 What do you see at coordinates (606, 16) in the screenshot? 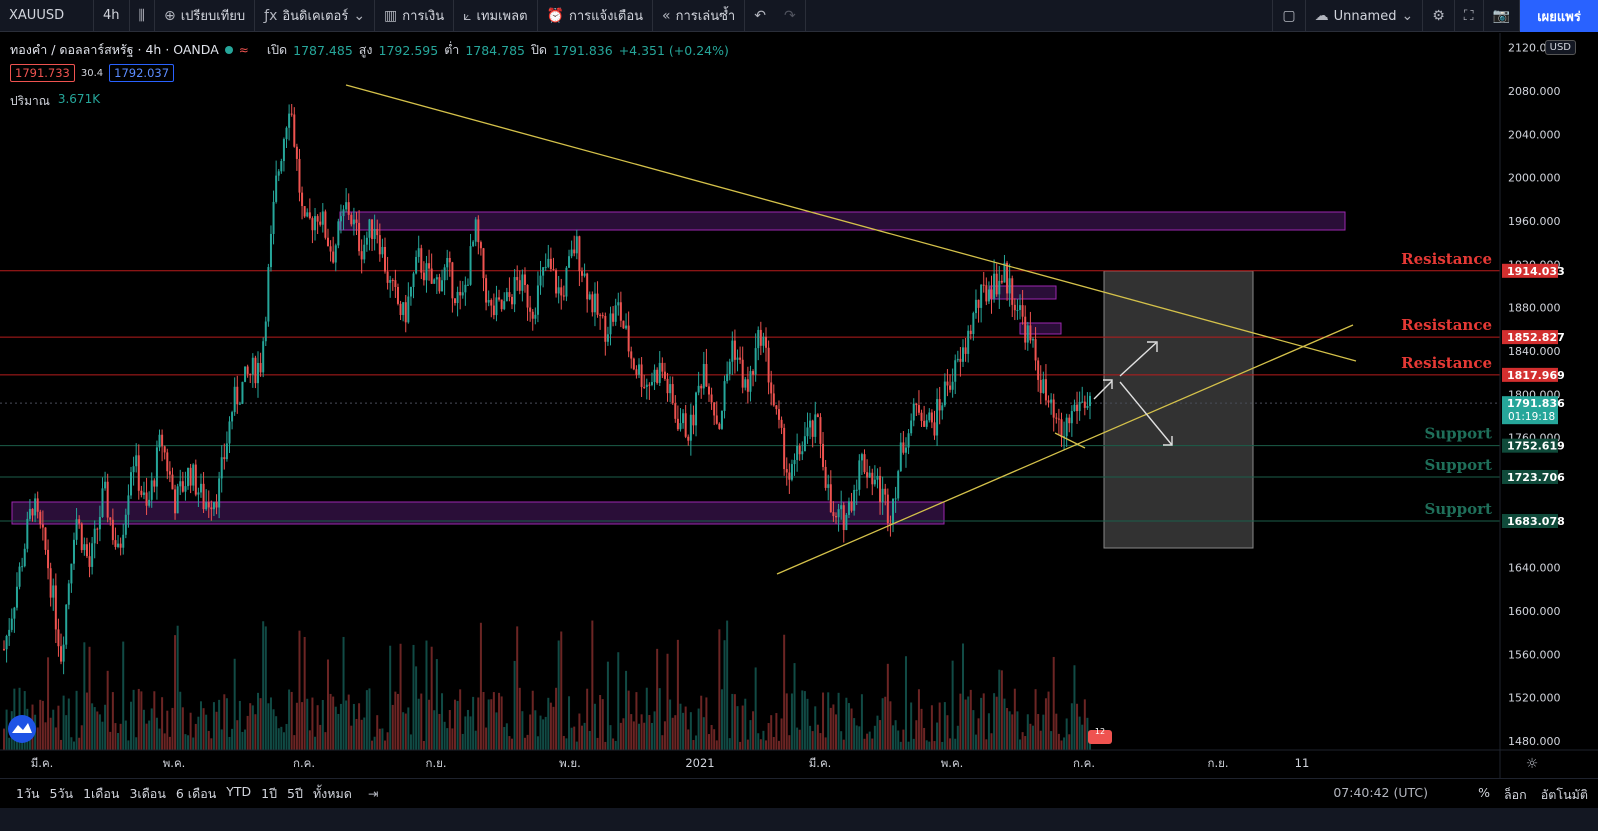
I see `alerts-label: การแจ้งเตือน` at bounding box center [606, 16].